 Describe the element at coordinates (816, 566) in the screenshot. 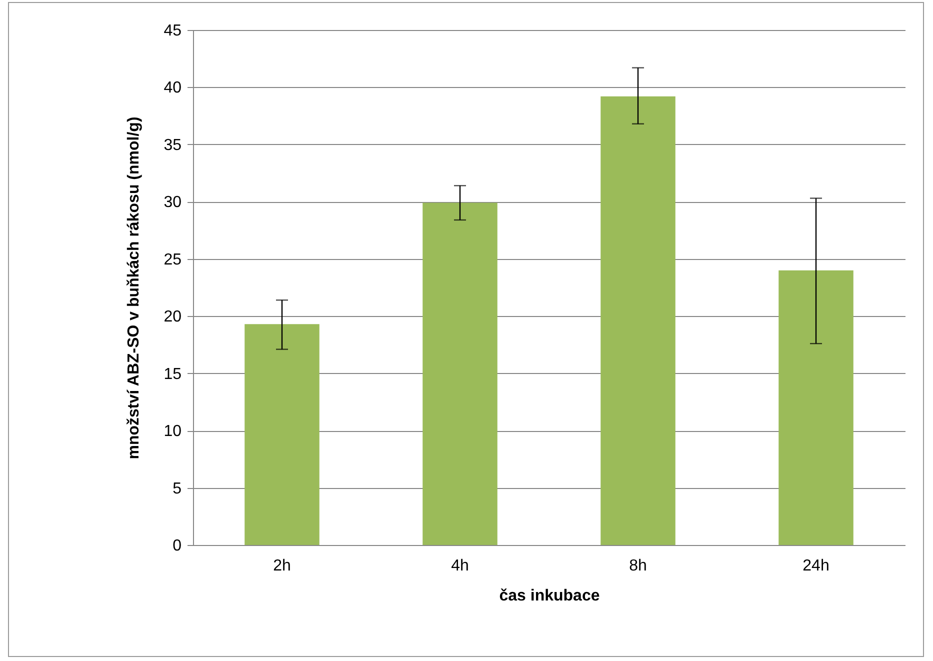

I see `x-tick-label: 24h` at that location.